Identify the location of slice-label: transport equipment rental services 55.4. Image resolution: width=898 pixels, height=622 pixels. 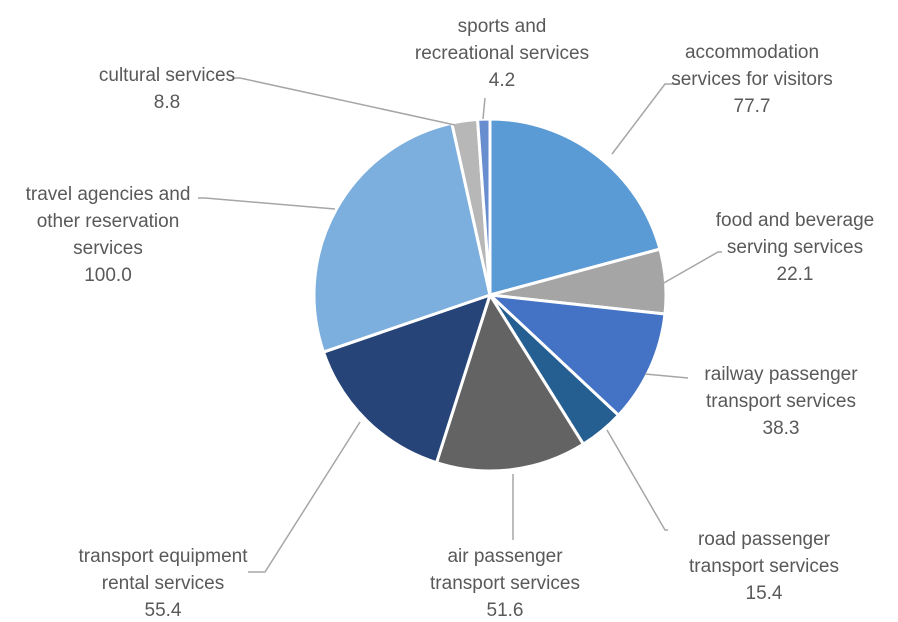
(164, 583).